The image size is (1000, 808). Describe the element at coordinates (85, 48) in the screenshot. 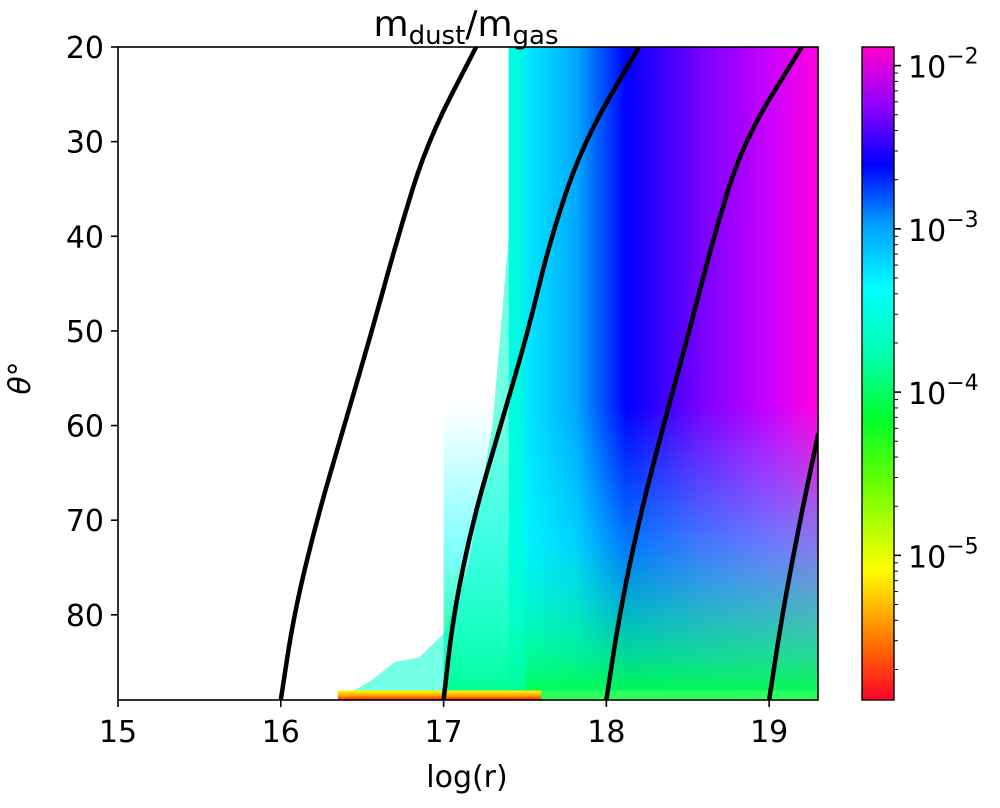

I see `y-tick-label: 20` at that location.